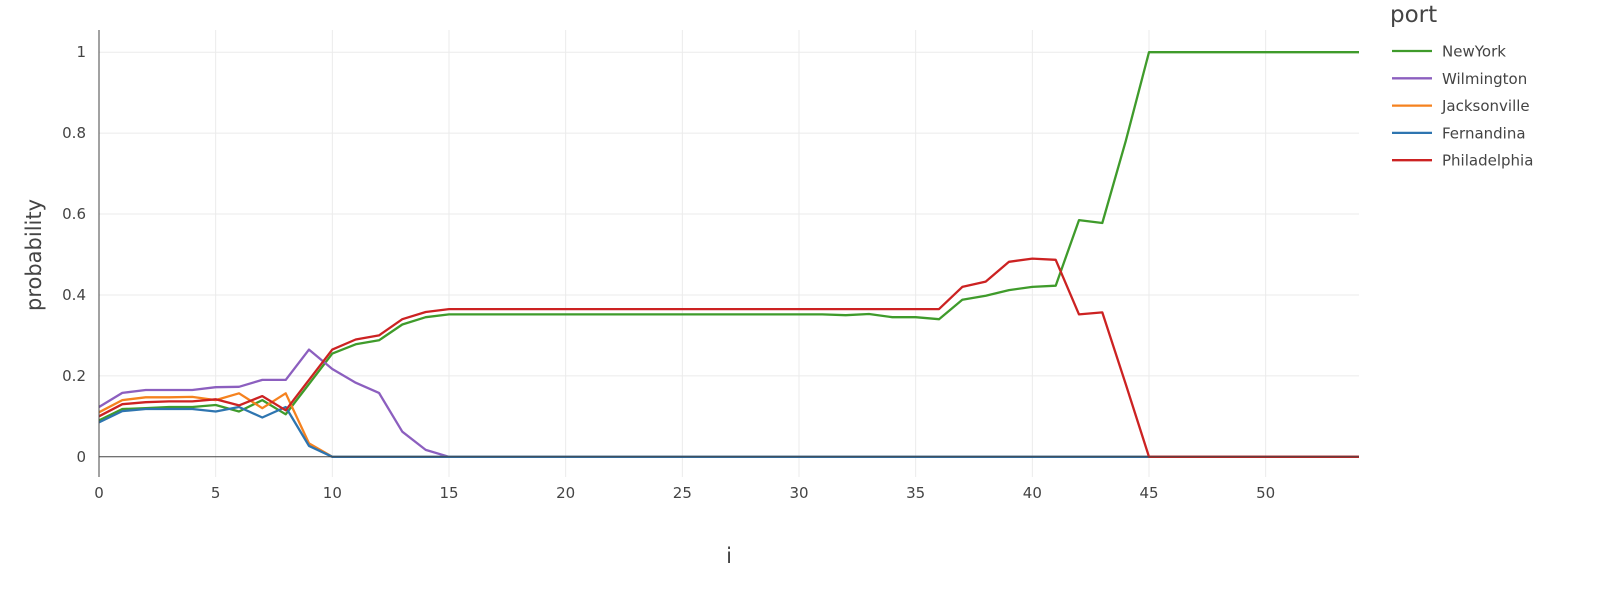 The image size is (1600, 598). Describe the element at coordinates (81, 52) in the screenshot. I see `y-tick-label: 1` at that location.